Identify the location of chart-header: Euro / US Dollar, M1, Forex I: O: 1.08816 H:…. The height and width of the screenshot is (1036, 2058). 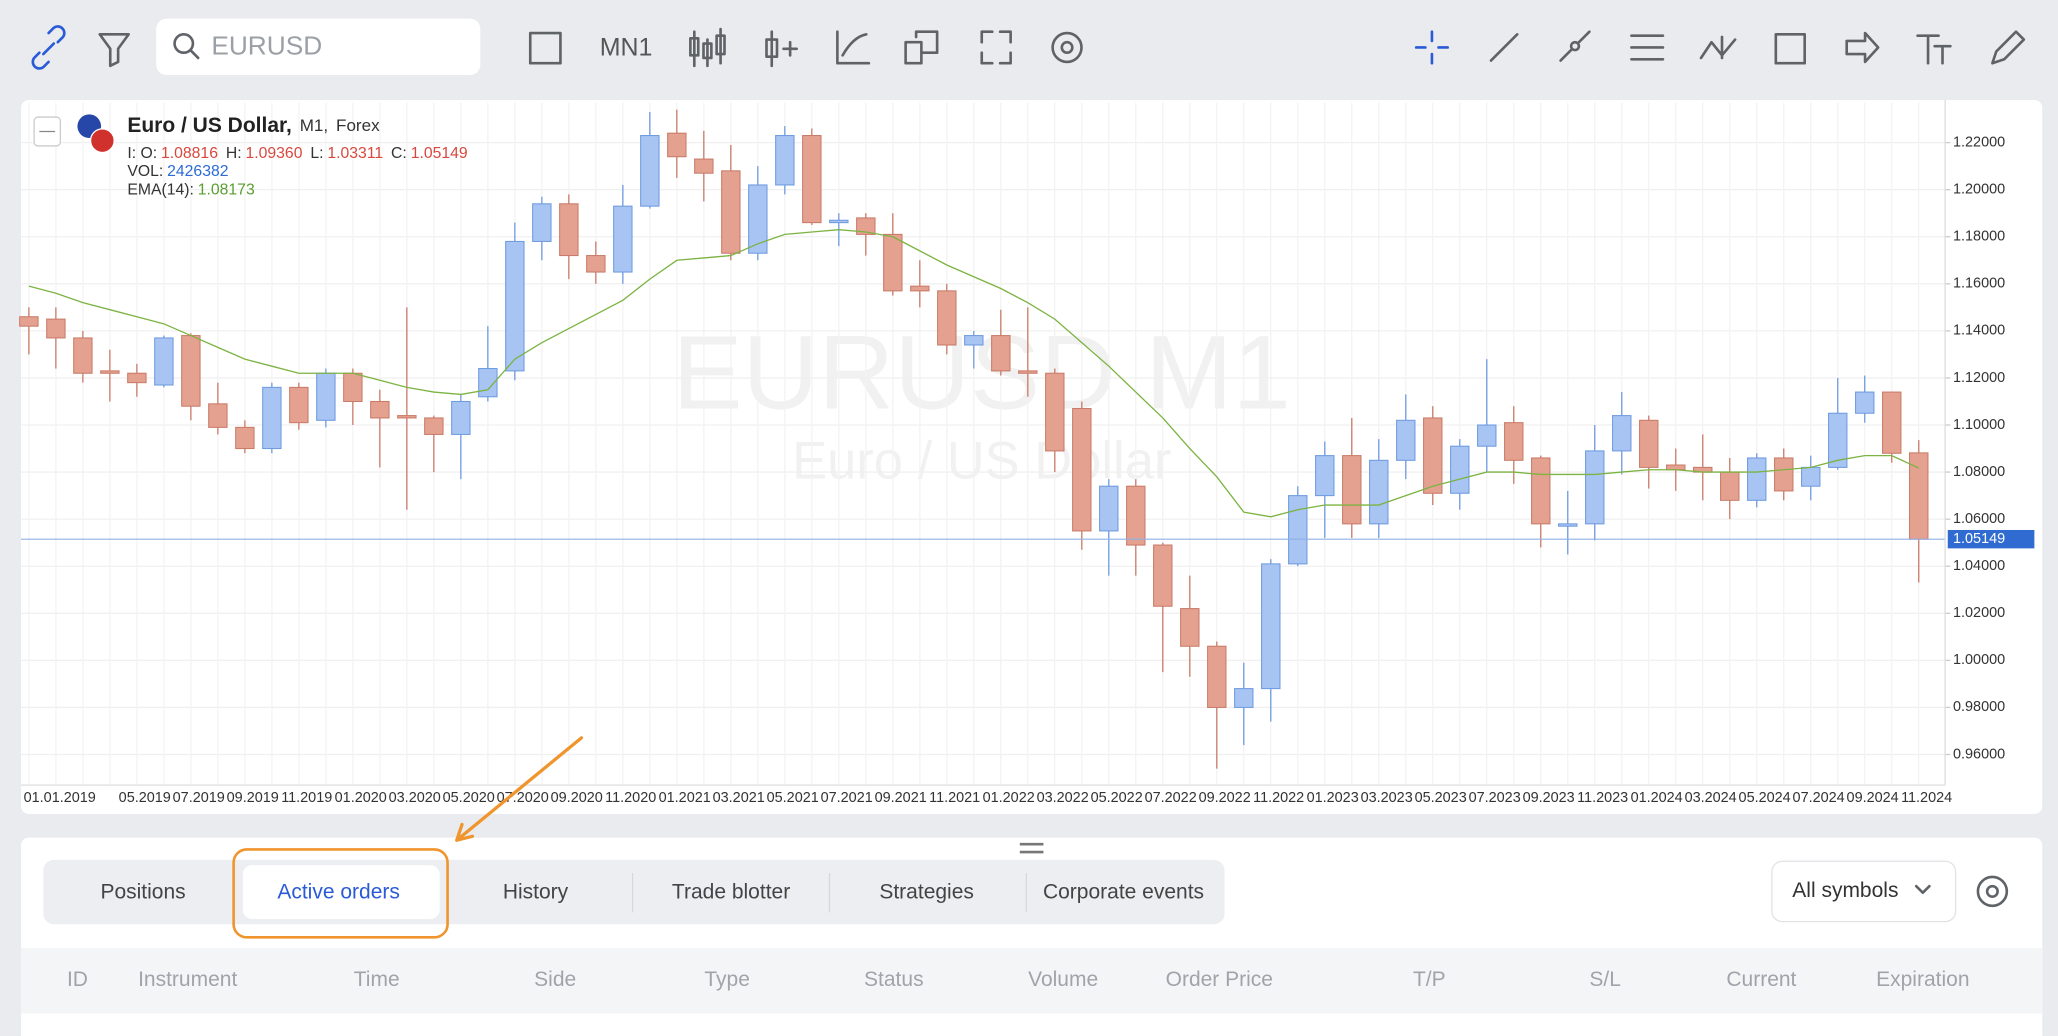
(250, 156).